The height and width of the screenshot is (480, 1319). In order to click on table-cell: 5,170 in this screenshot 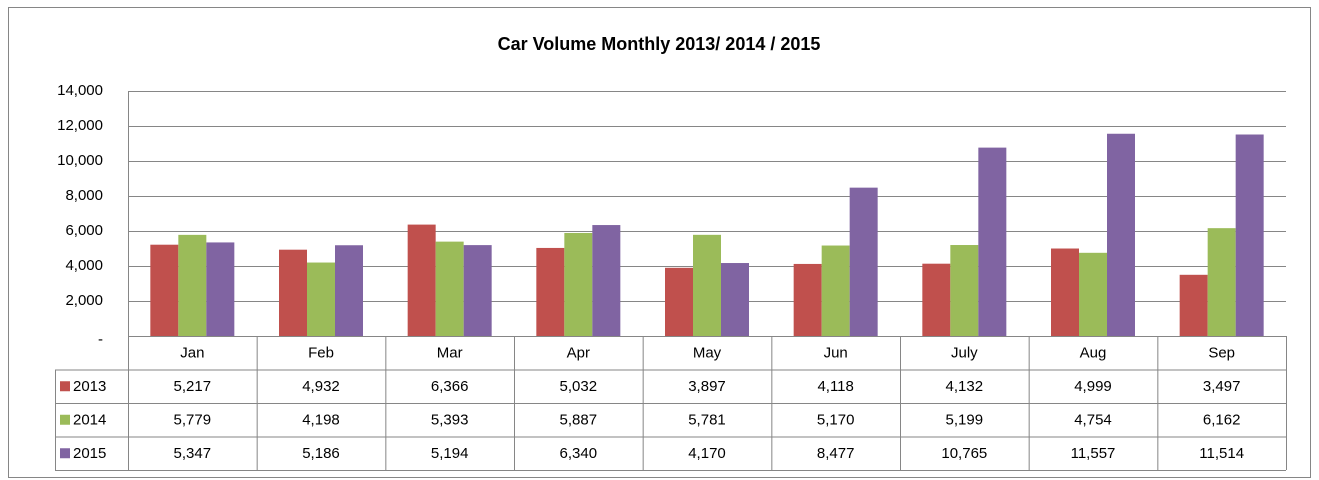, I will do `click(836, 420)`.